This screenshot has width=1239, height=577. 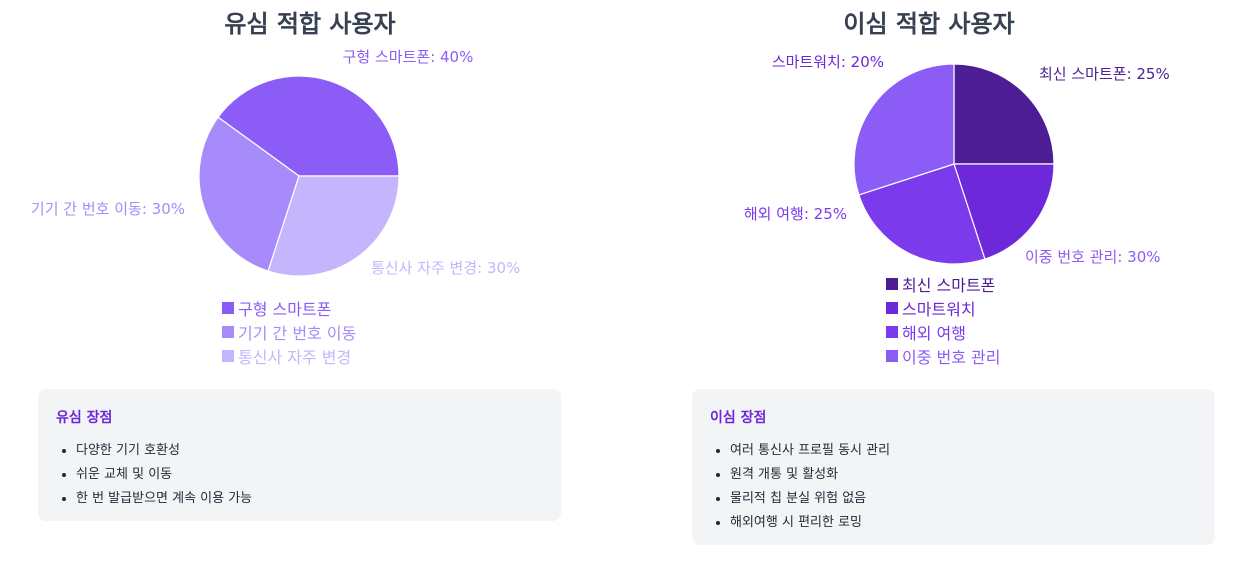 I want to click on list-item: 여러 통신사 프로필 동시 관리, so click(x=963, y=451).